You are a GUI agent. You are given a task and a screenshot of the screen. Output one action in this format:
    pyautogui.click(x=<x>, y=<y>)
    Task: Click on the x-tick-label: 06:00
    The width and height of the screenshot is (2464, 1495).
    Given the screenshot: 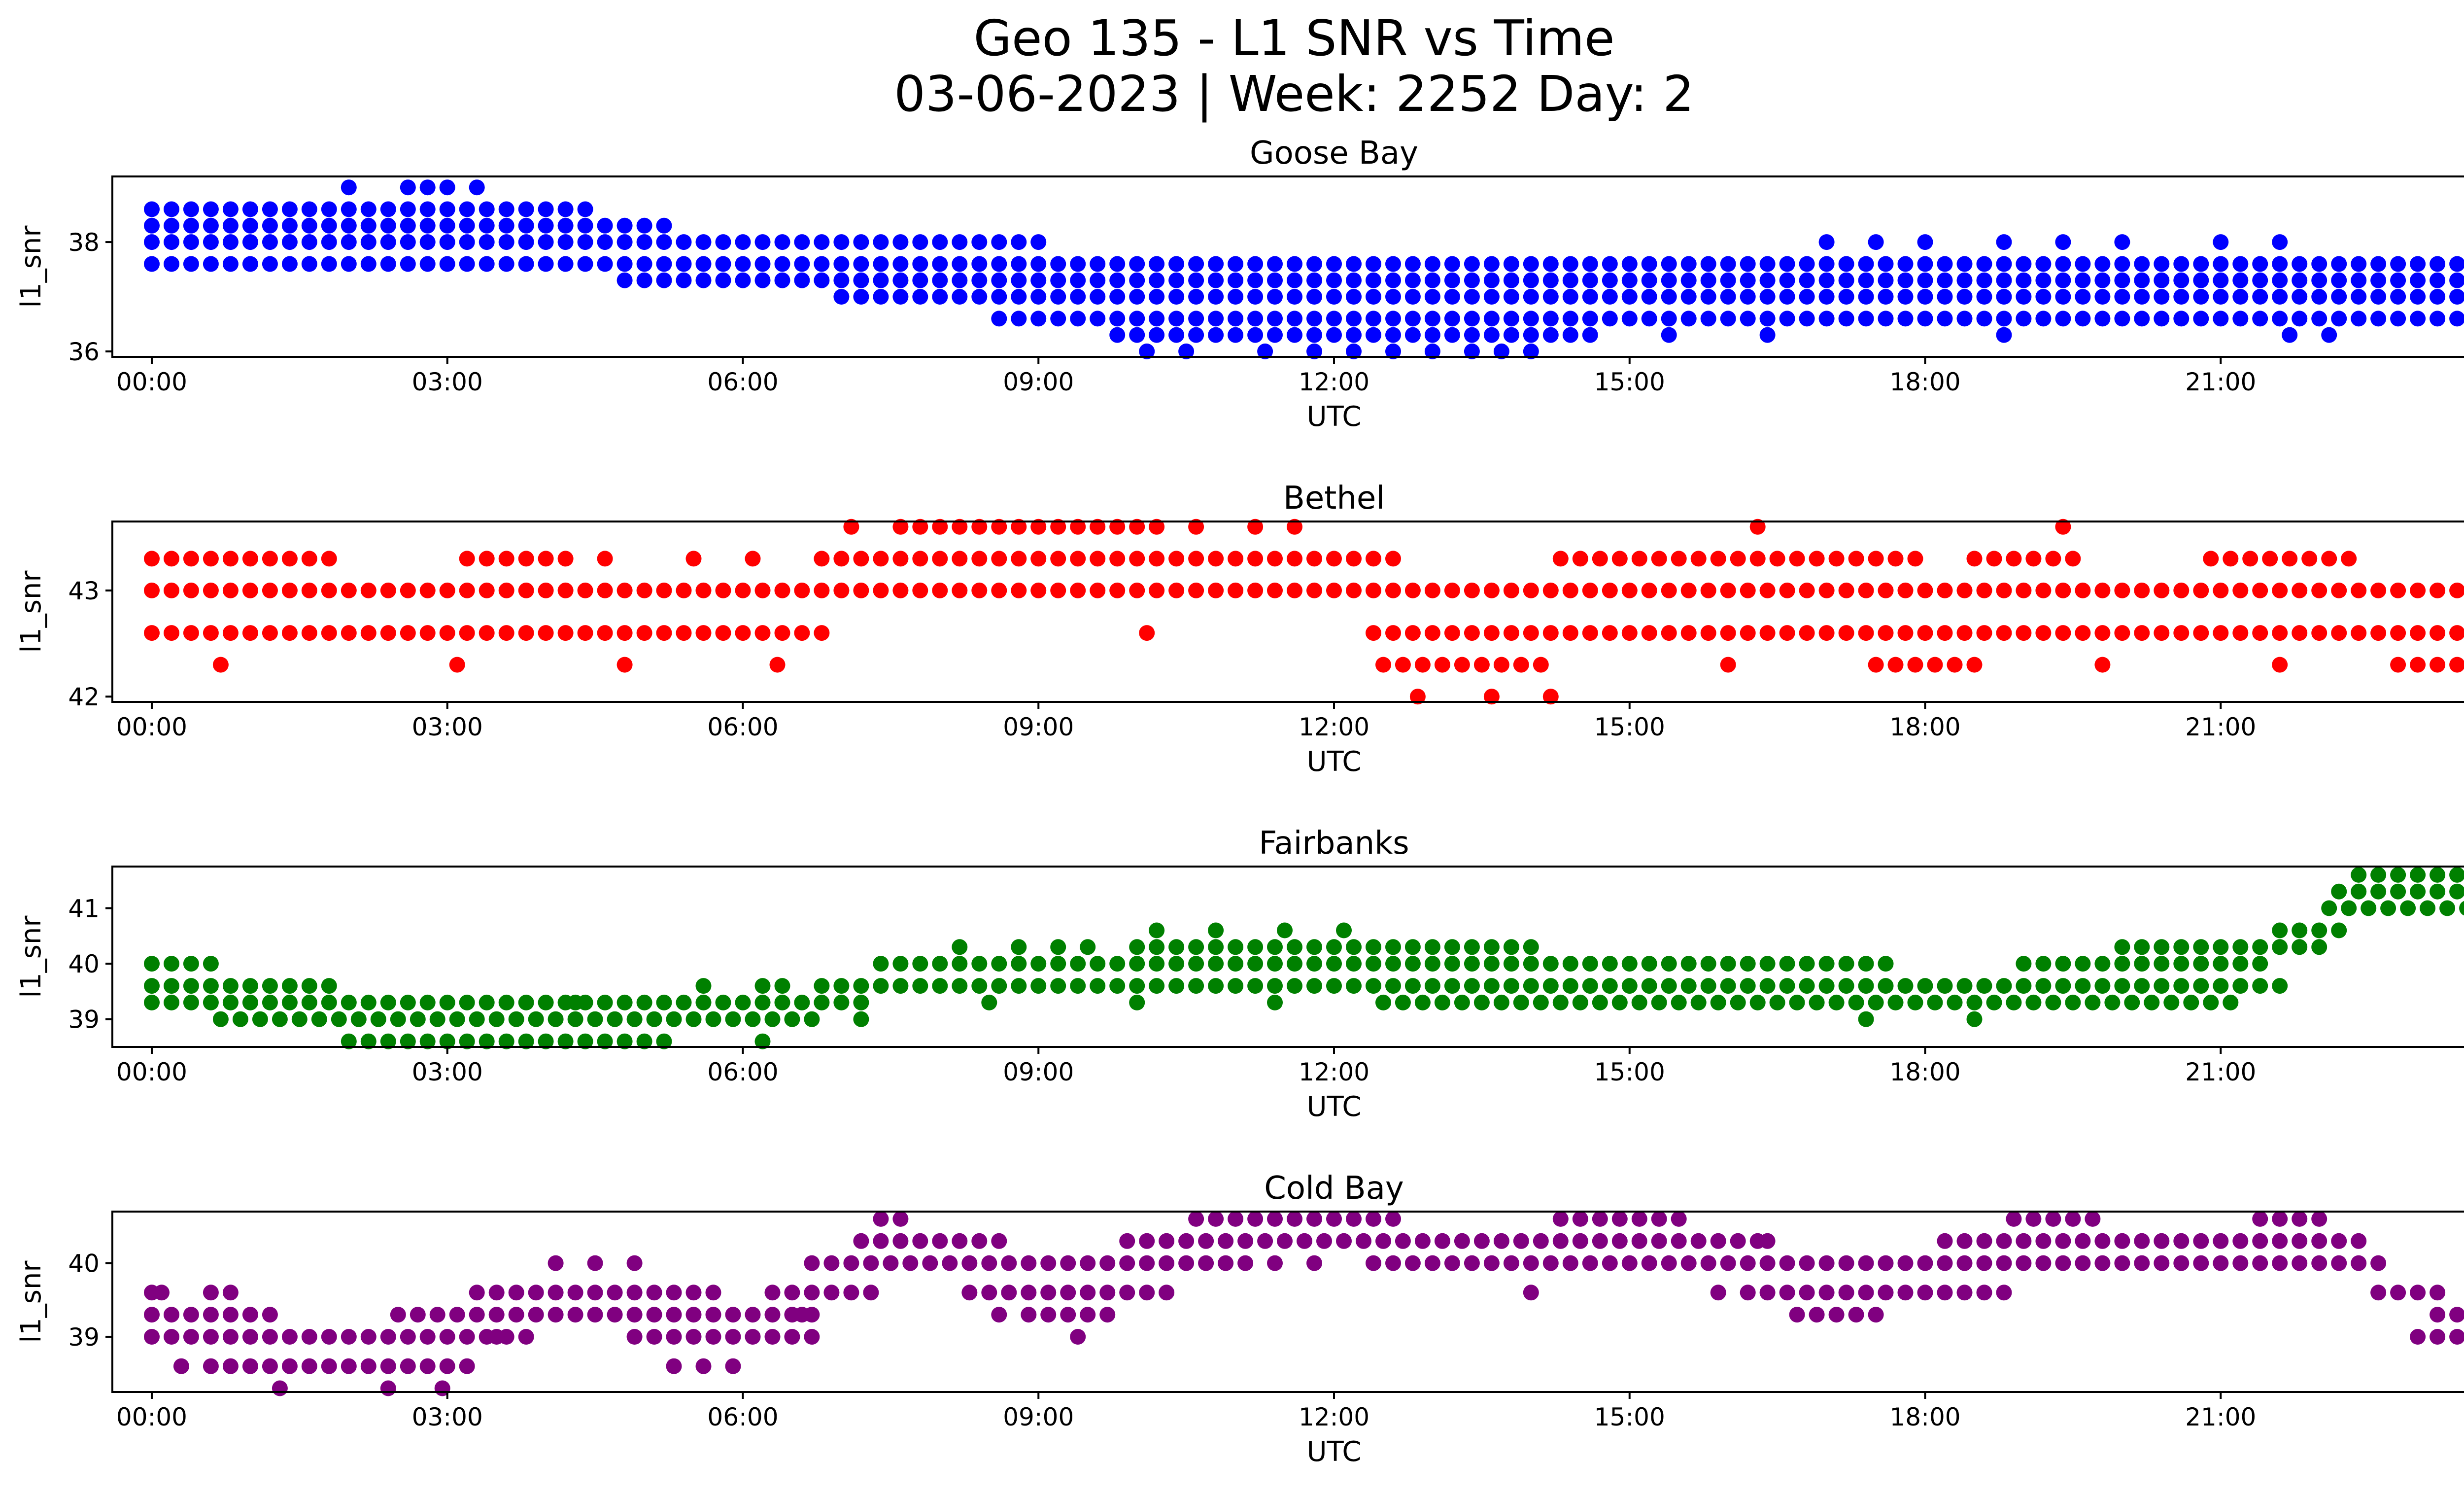 What is the action you would take?
    pyautogui.click(x=742, y=1417)
    